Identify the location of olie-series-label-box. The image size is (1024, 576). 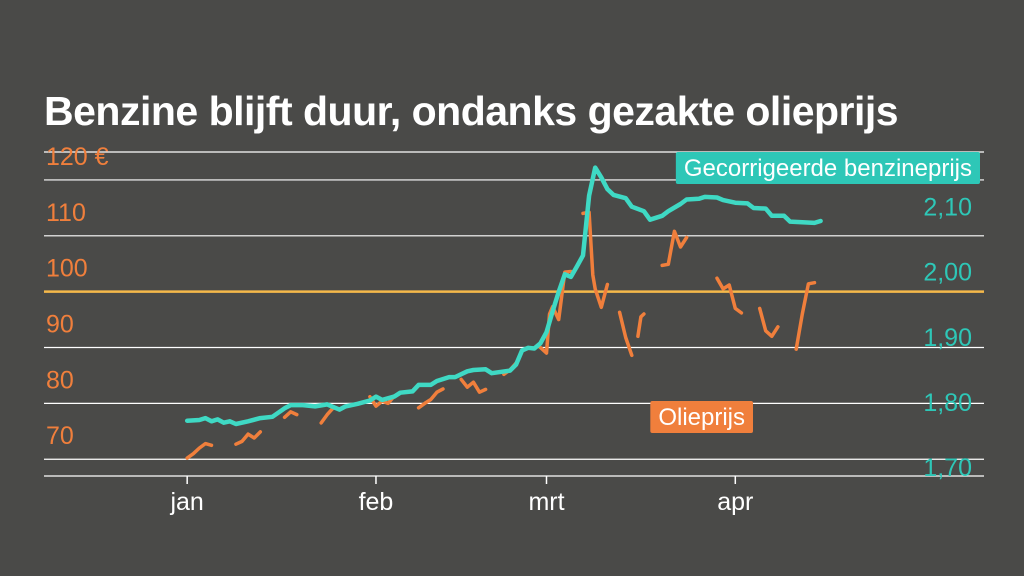
(701, 417).